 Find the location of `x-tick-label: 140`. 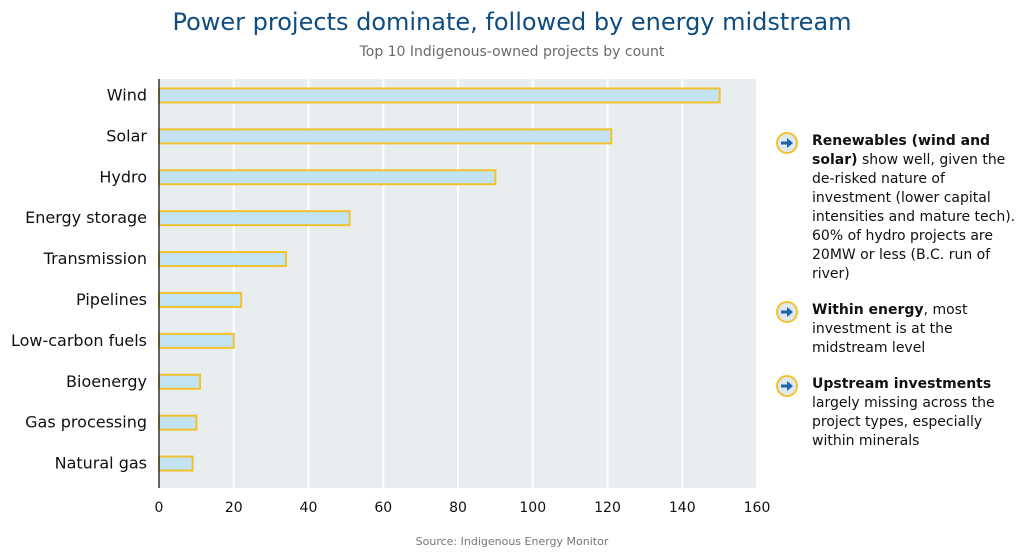

x-tick-label: 140 is located at coordinates (682, 508).